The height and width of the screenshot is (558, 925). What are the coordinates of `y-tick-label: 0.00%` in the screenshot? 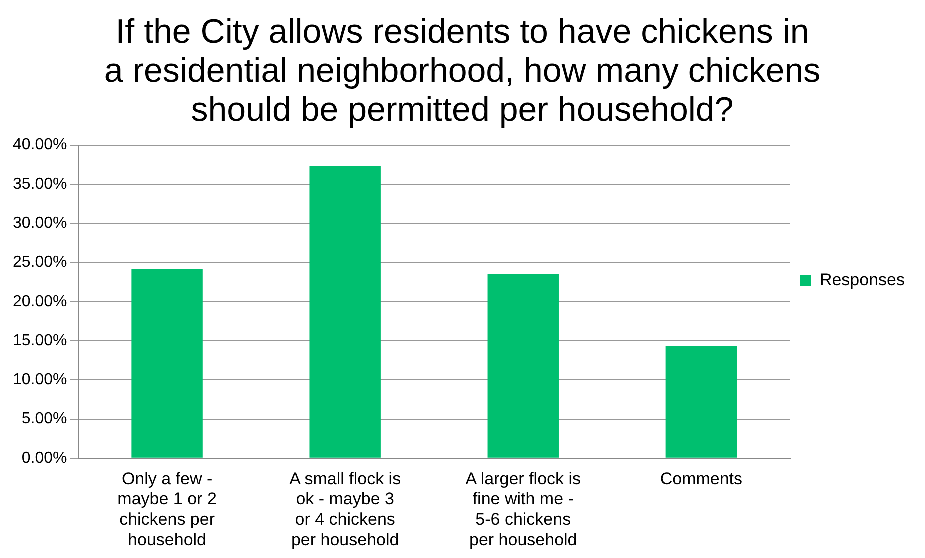 It's located at (45, 458).